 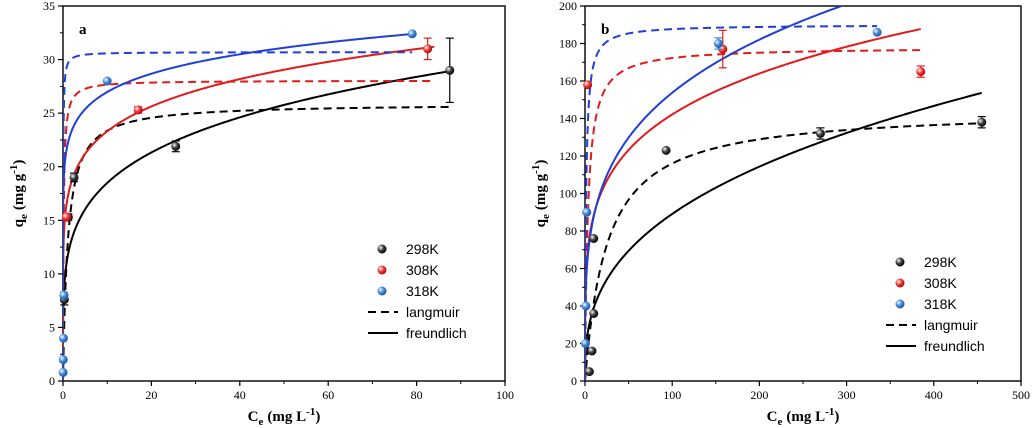 I want to click on y-tick-label: 120, so click(x=568, y=156).